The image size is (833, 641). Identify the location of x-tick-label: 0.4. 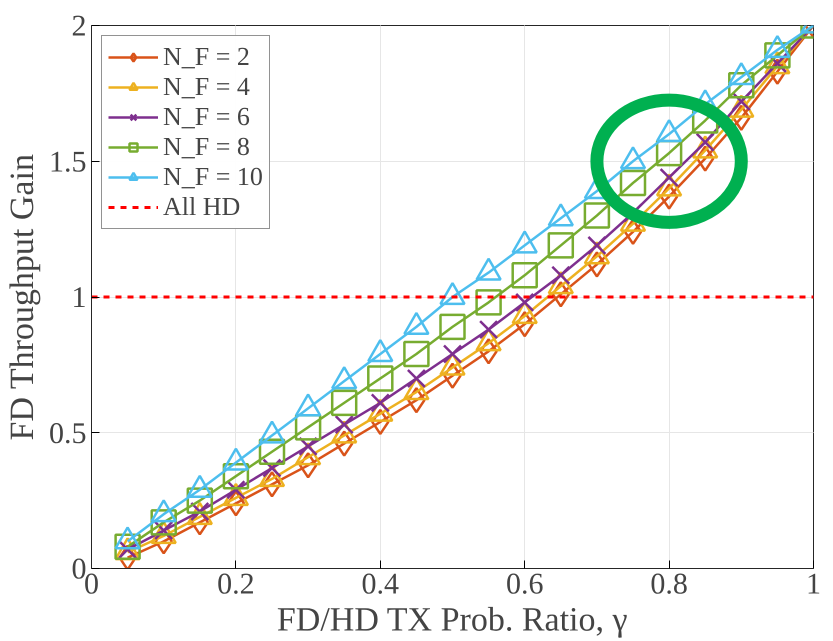
(381, 584).